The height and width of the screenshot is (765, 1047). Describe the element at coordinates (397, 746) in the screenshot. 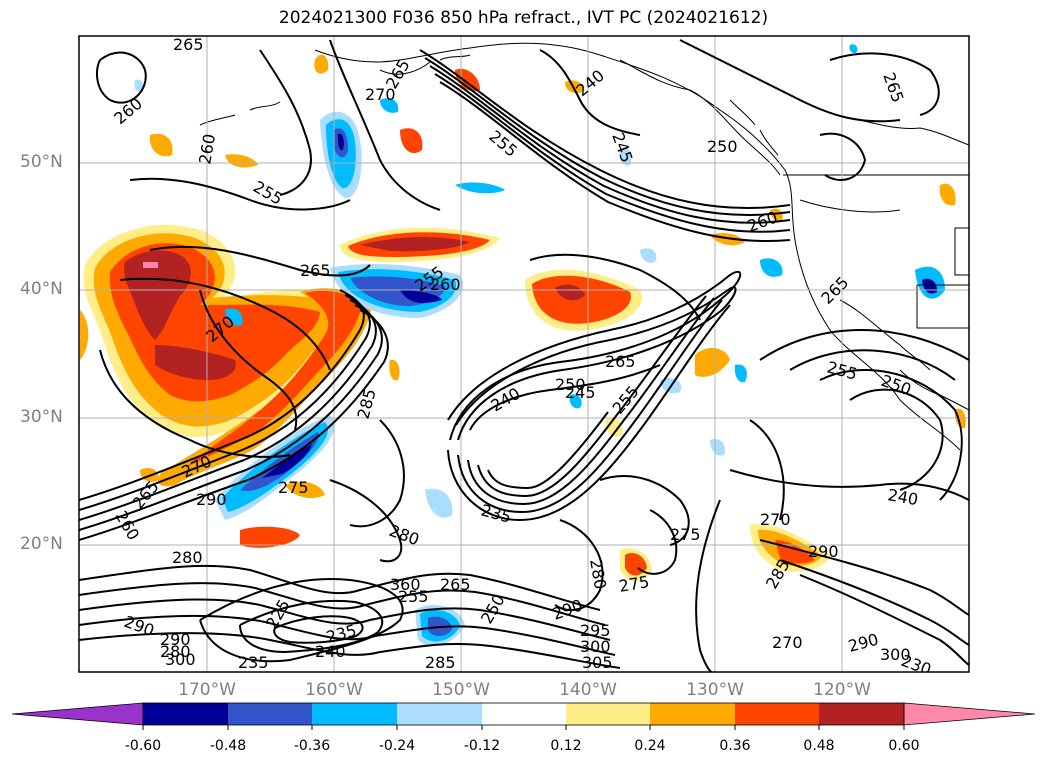

I see `colorbar-tick-label: -0.24` at that location.